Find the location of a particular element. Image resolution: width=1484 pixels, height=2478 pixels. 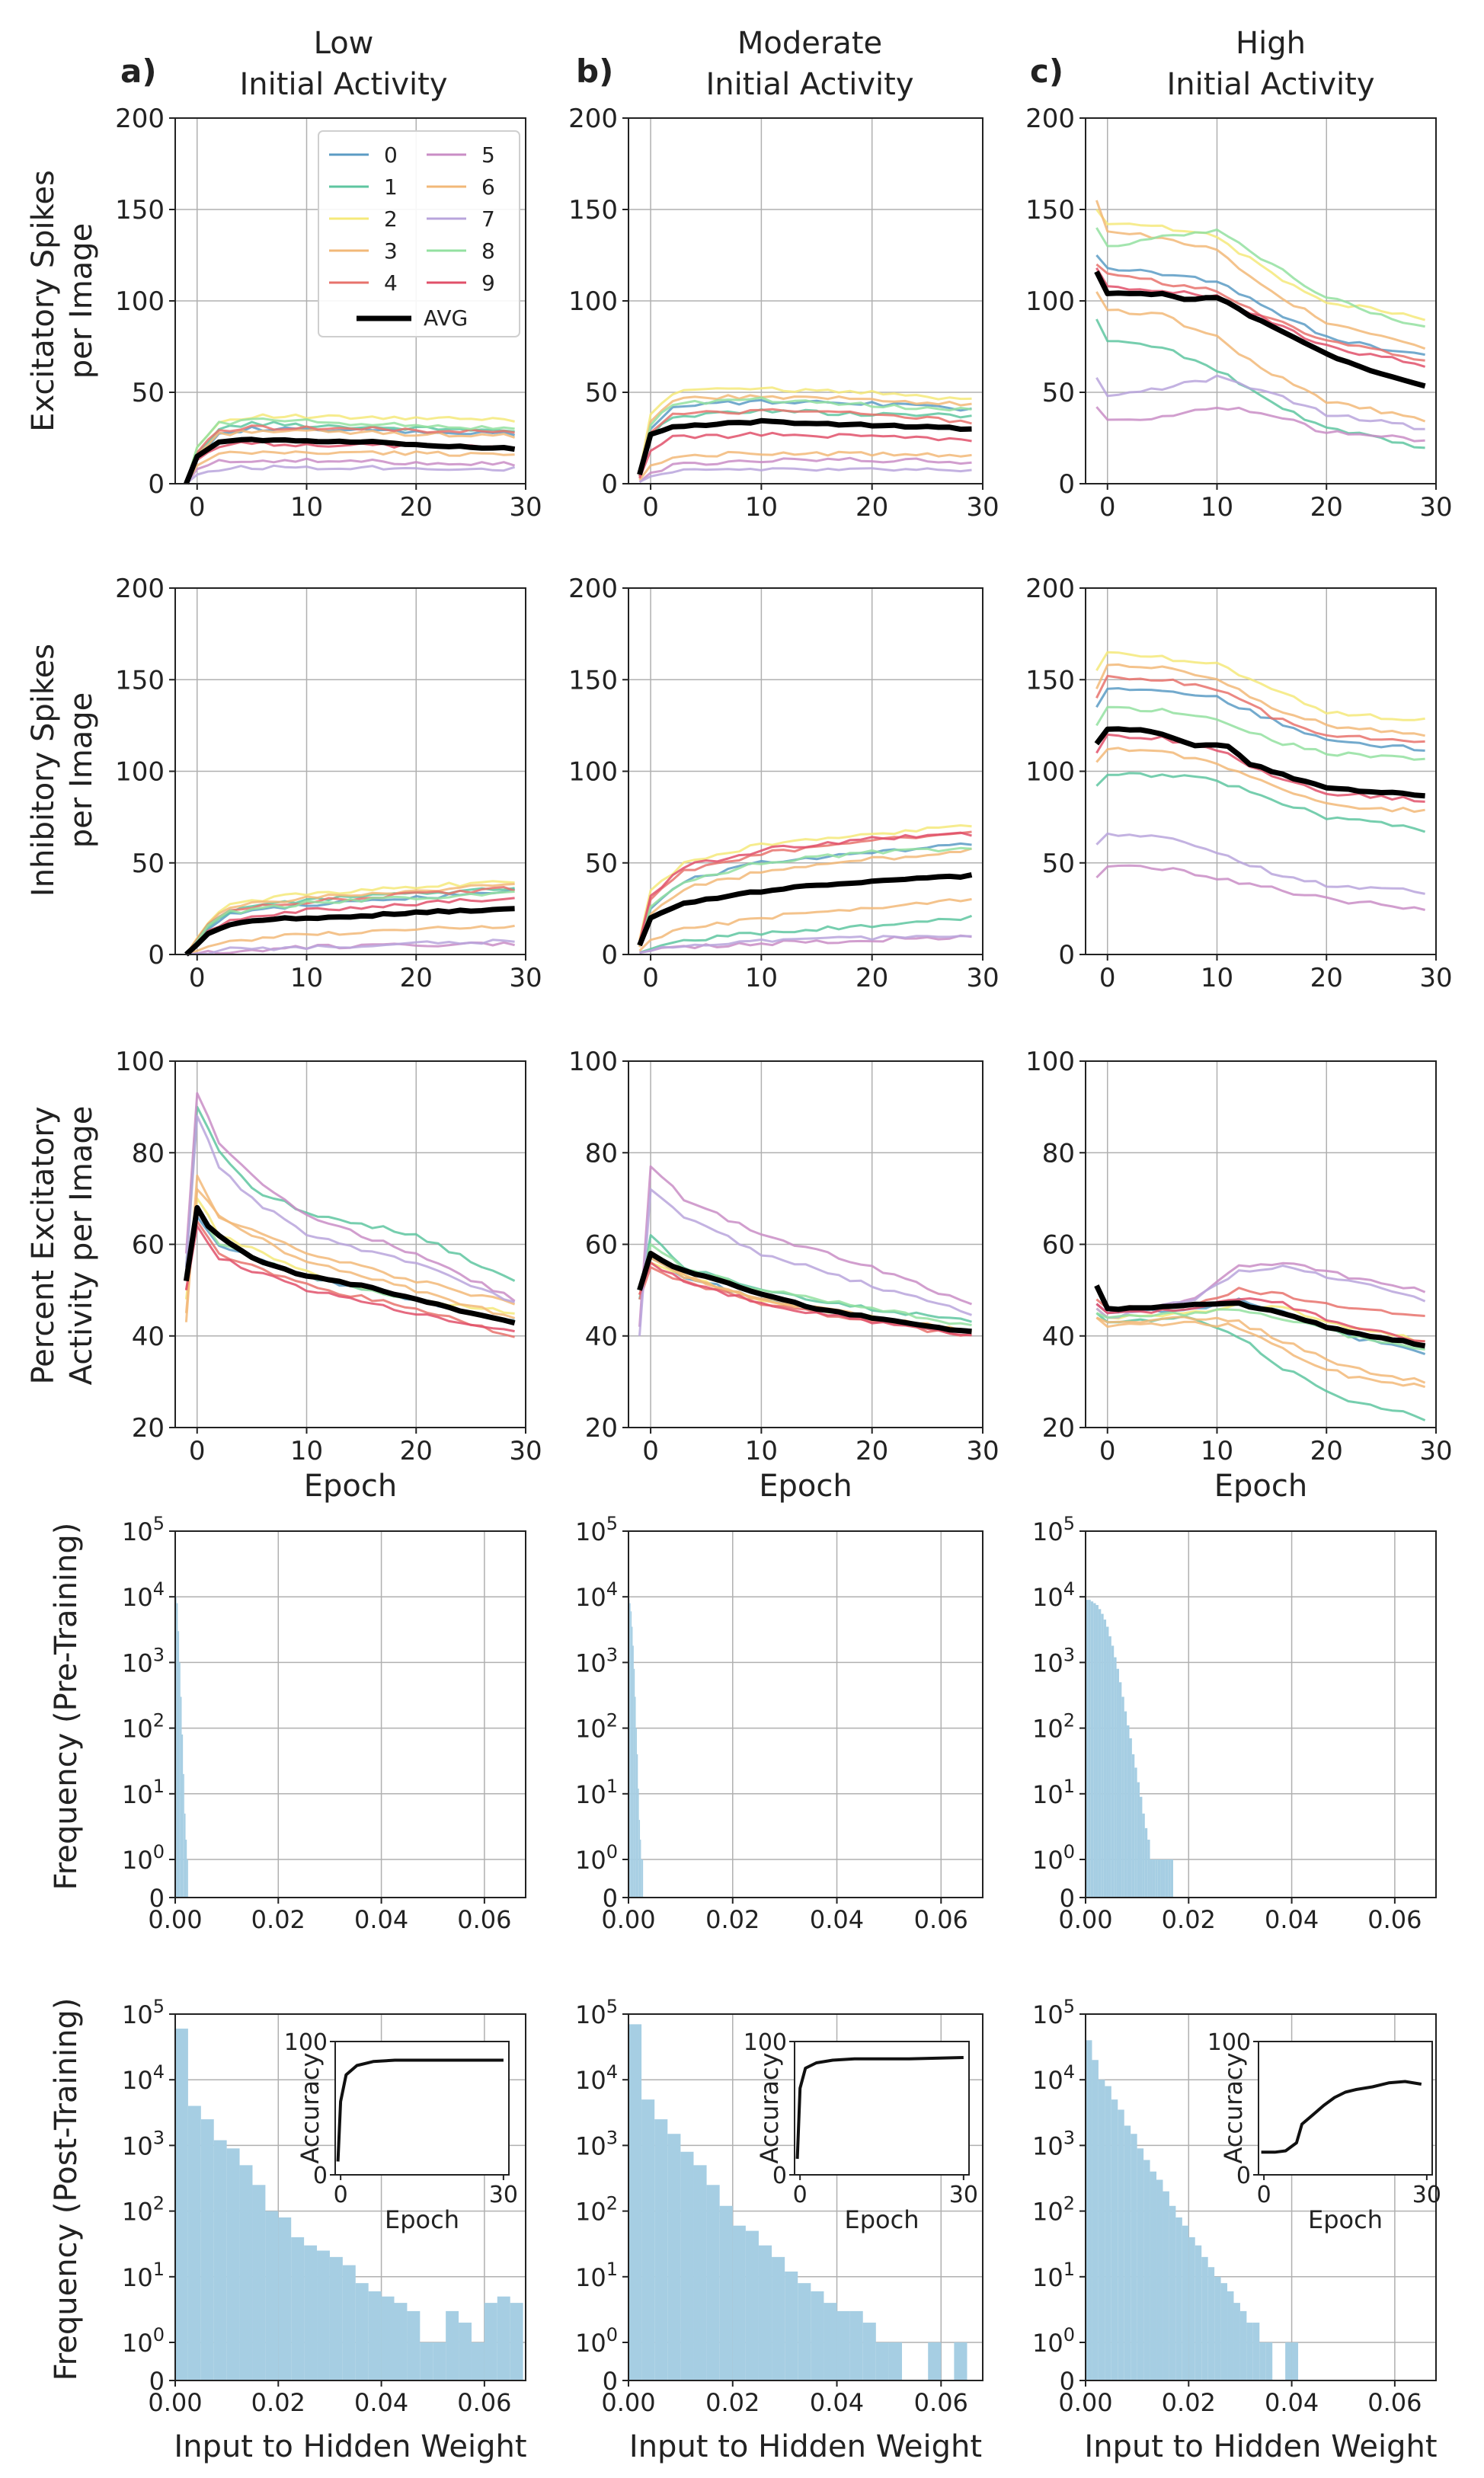

chart-mod-pre: 0.00 0.02 0.04 0.06 0 100 101 102 103 104 105 is located at coordinates (779, 1723).